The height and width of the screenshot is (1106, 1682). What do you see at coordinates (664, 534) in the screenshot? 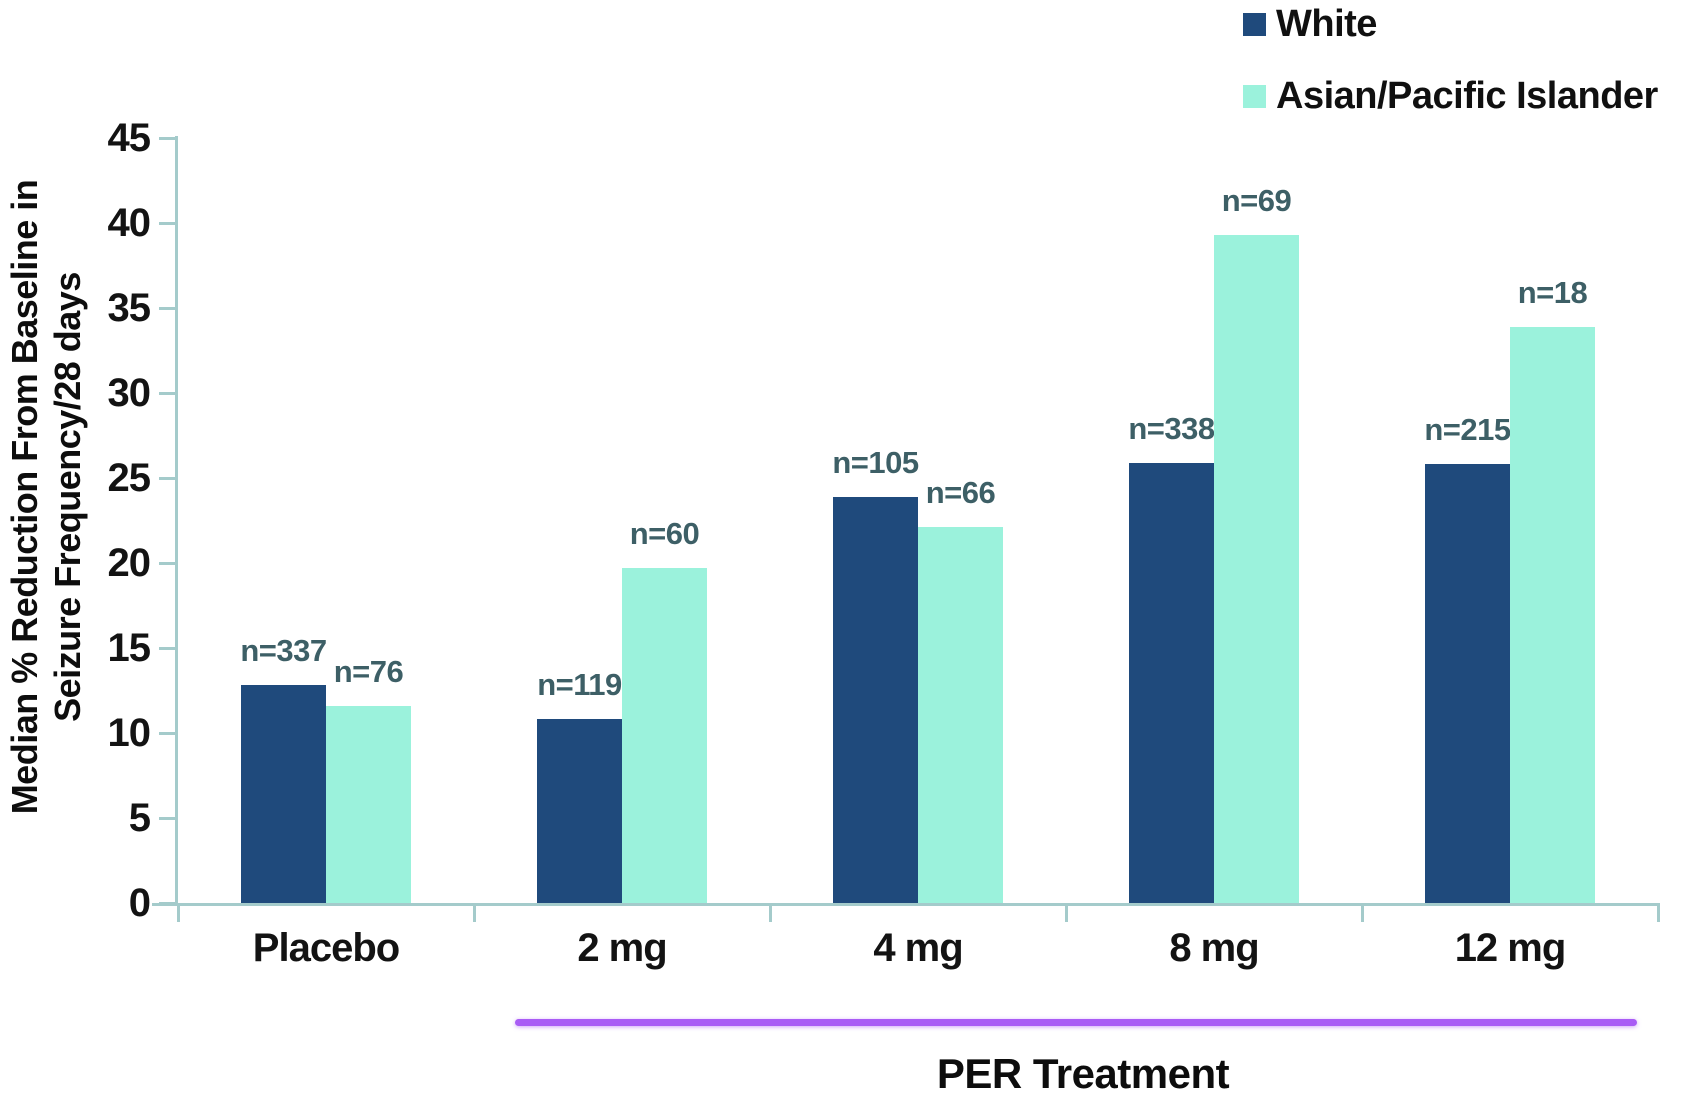
I see `n-label: n=60` at bounding box center [664, 534].